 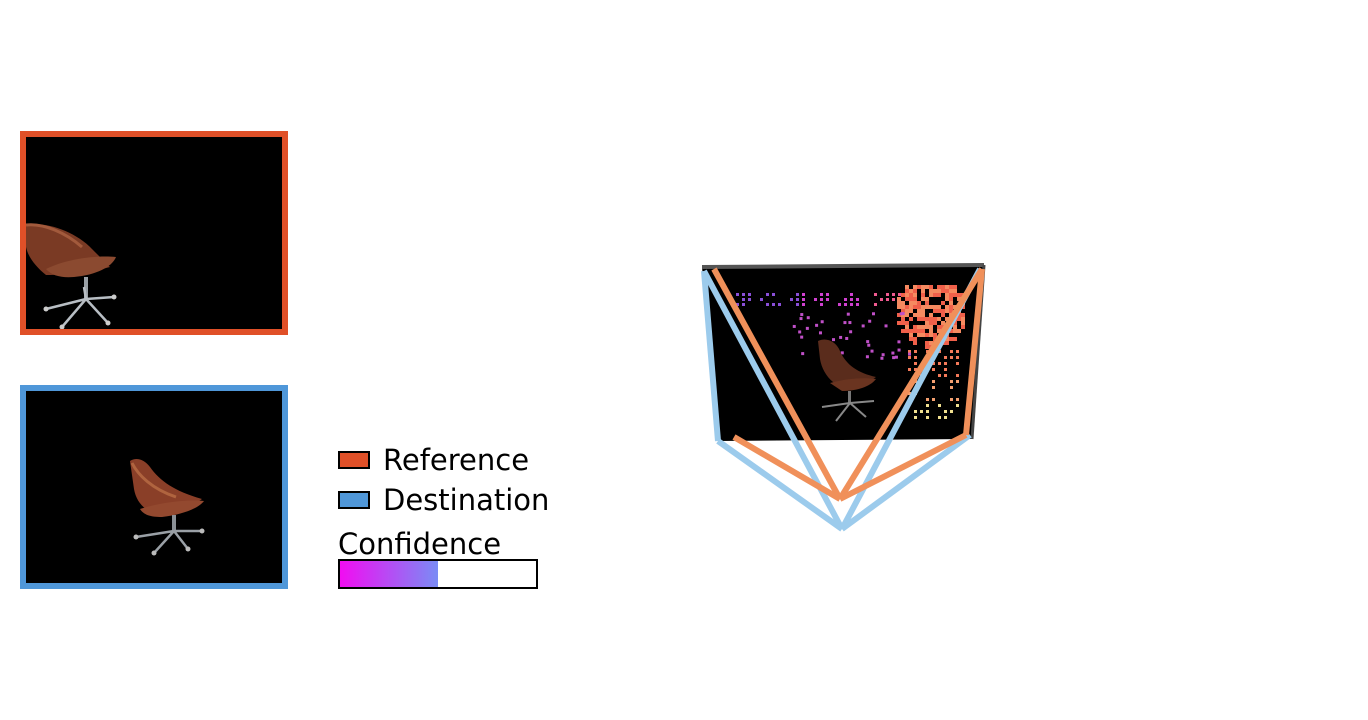 I want to click on legend-item-reference: Reference, so click(x=433, y=460).